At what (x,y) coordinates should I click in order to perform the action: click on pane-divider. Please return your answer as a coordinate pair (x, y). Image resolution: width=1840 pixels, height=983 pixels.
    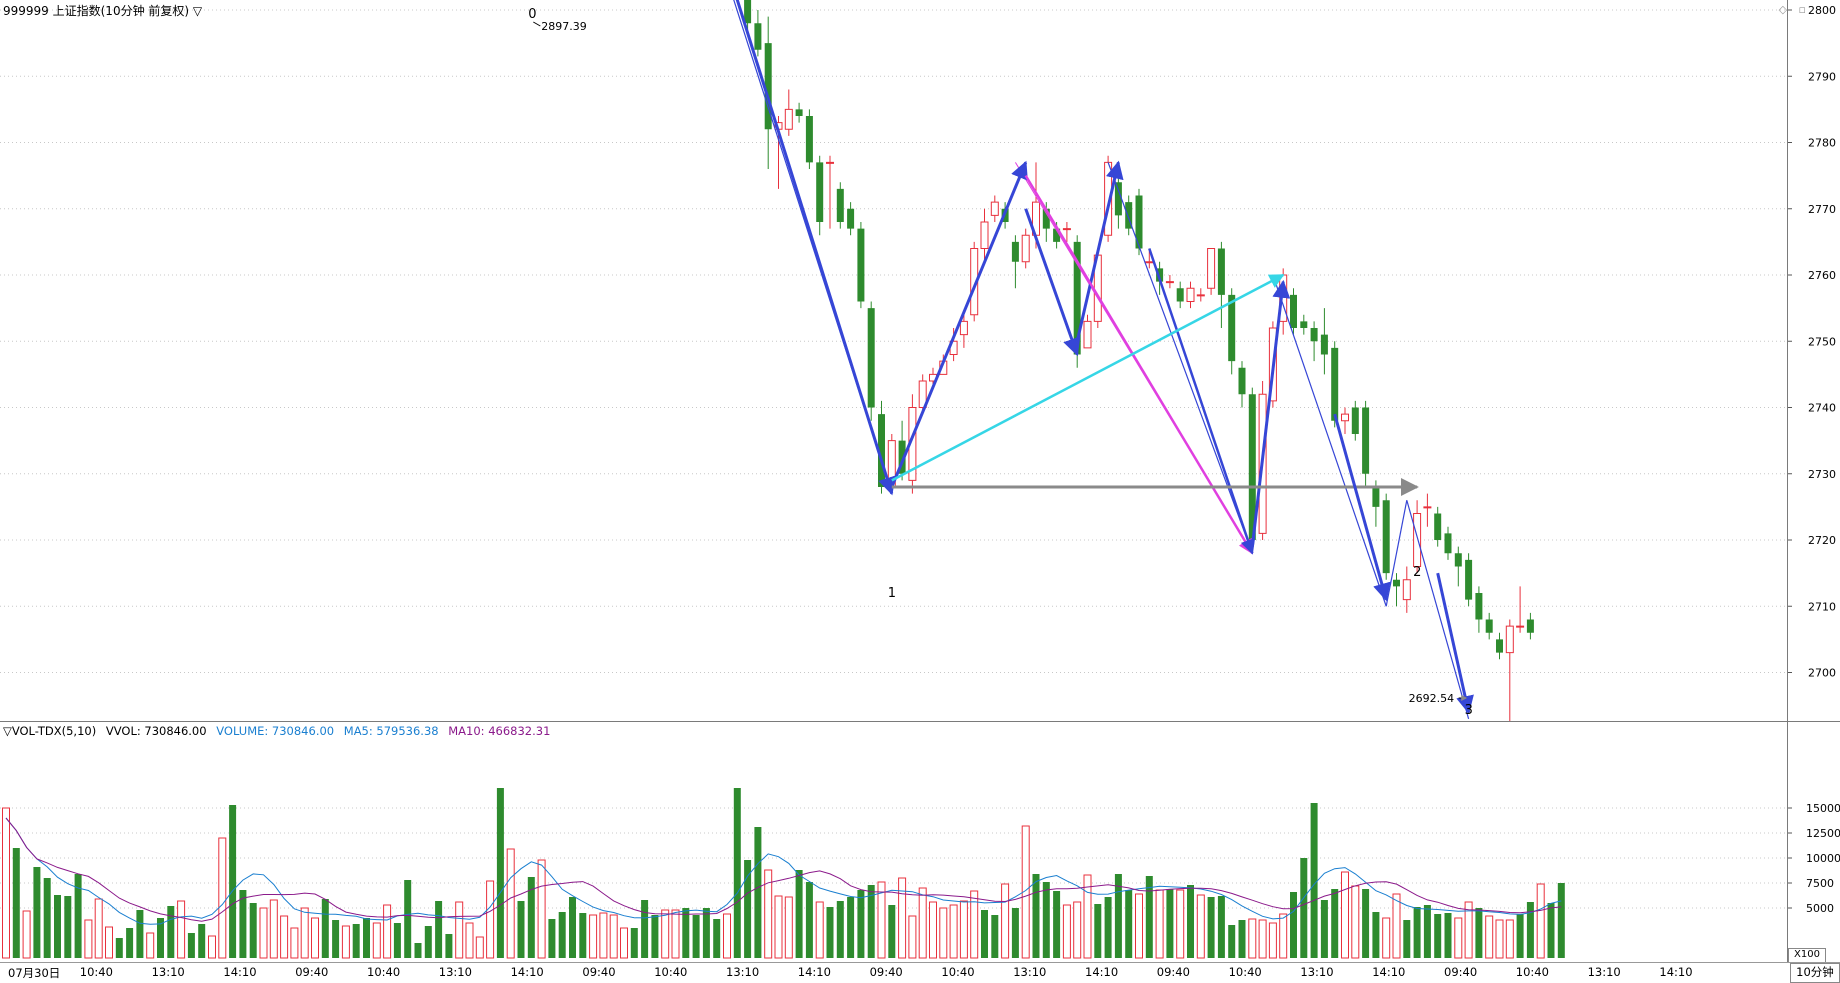
    Looking at the image, I should click on (920, 721).